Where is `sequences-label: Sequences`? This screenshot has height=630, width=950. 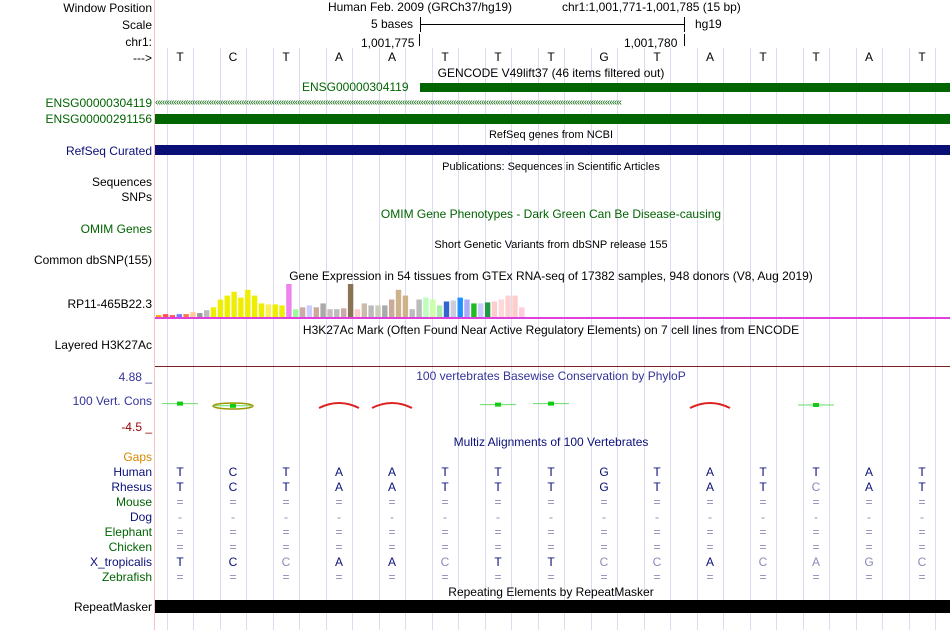 sequences-label: Sequences is located at coordinates (121, 182).